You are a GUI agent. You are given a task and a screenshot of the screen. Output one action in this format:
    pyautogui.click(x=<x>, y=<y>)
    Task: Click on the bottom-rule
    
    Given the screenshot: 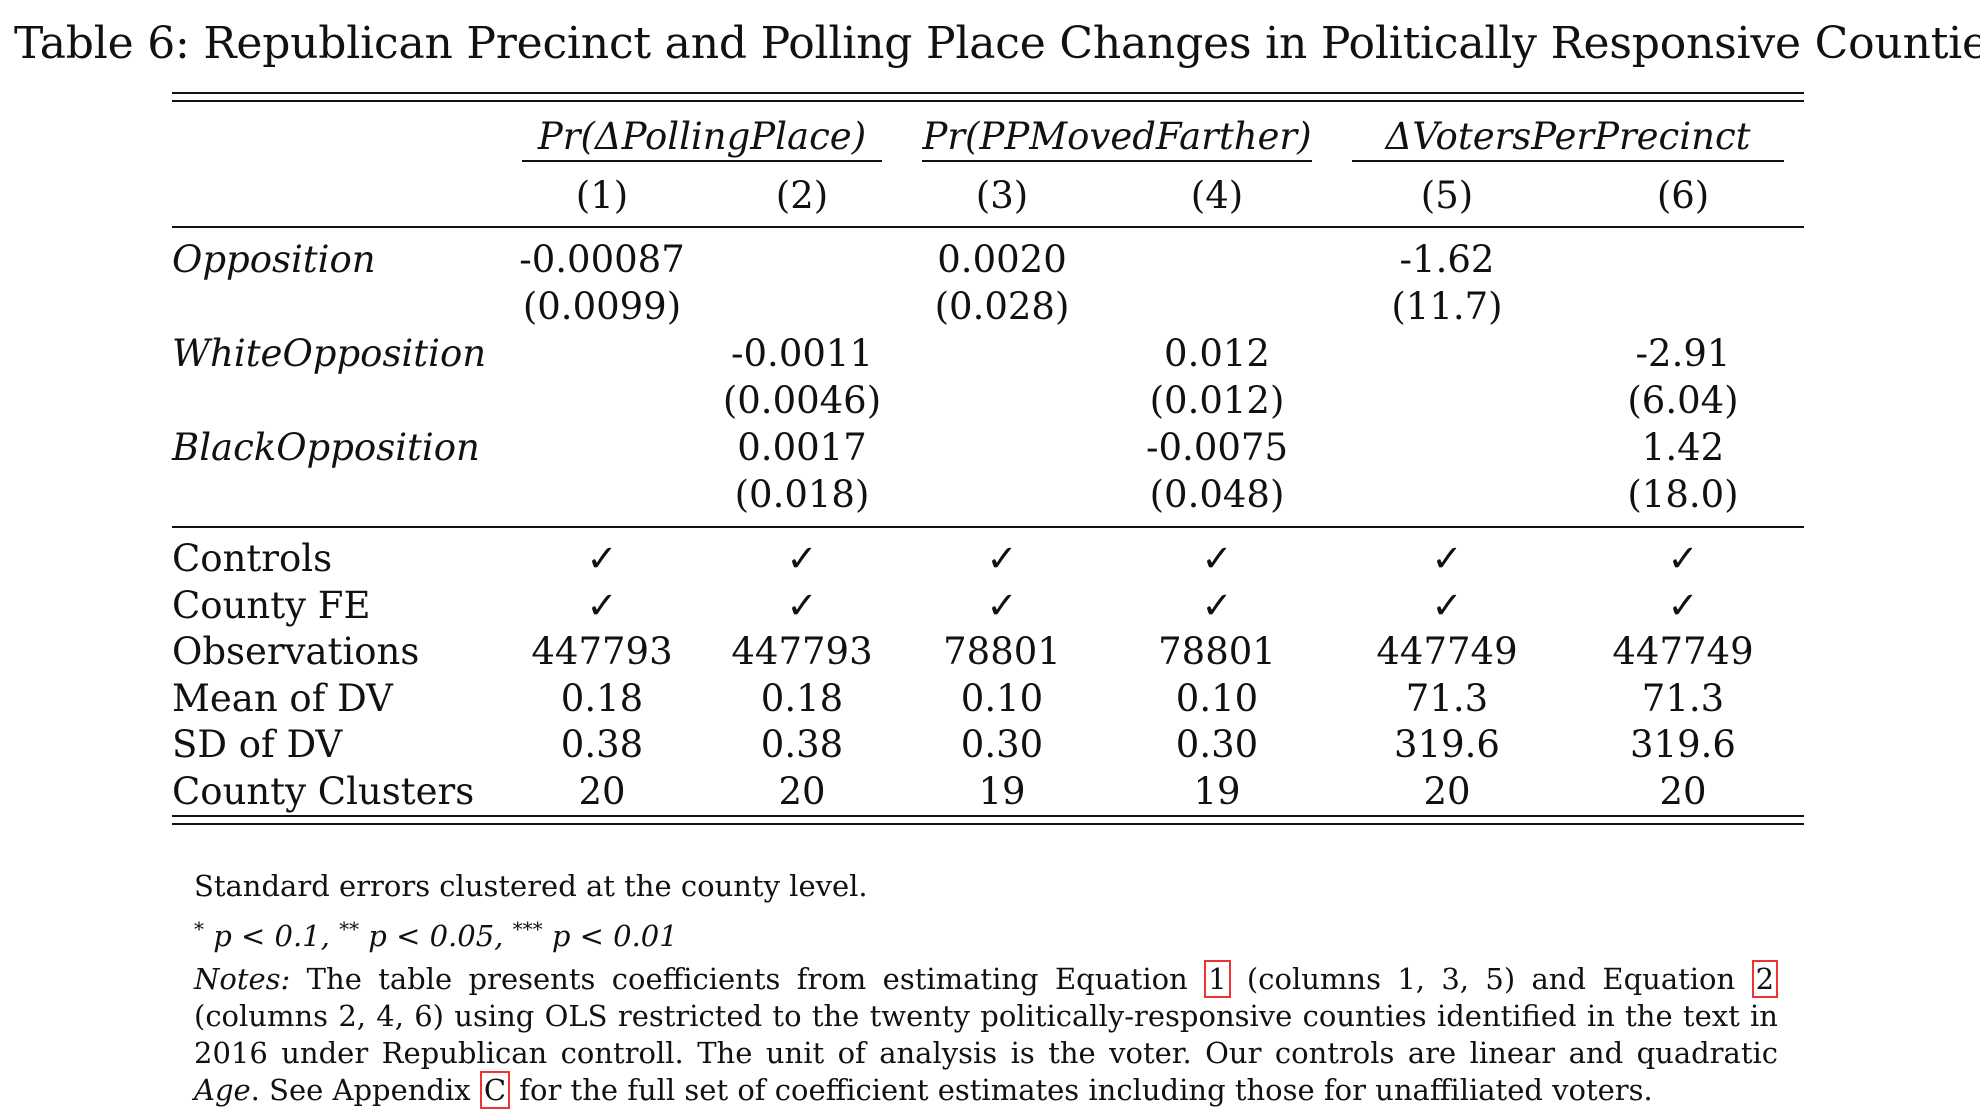 What is the action you would take?
    pyautogui.click(x=988, y=820)
    